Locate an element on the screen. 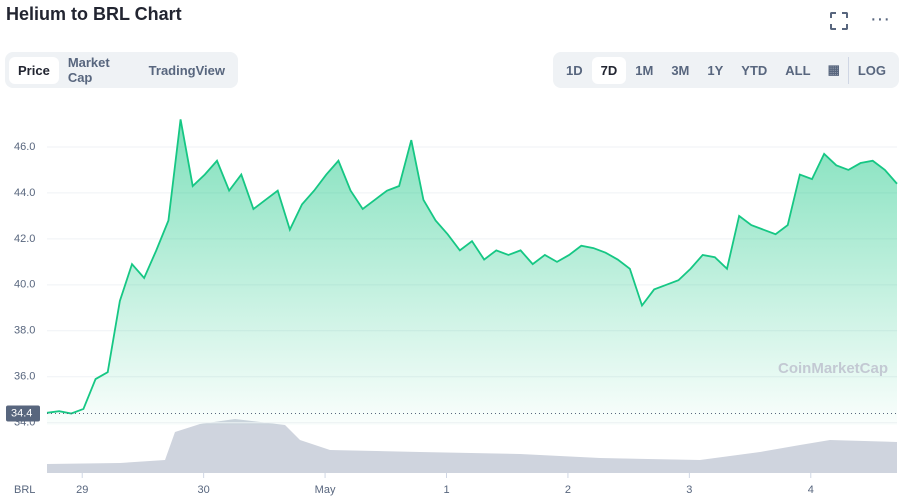  fullscreen-icon is located at coordinates (839, 21).